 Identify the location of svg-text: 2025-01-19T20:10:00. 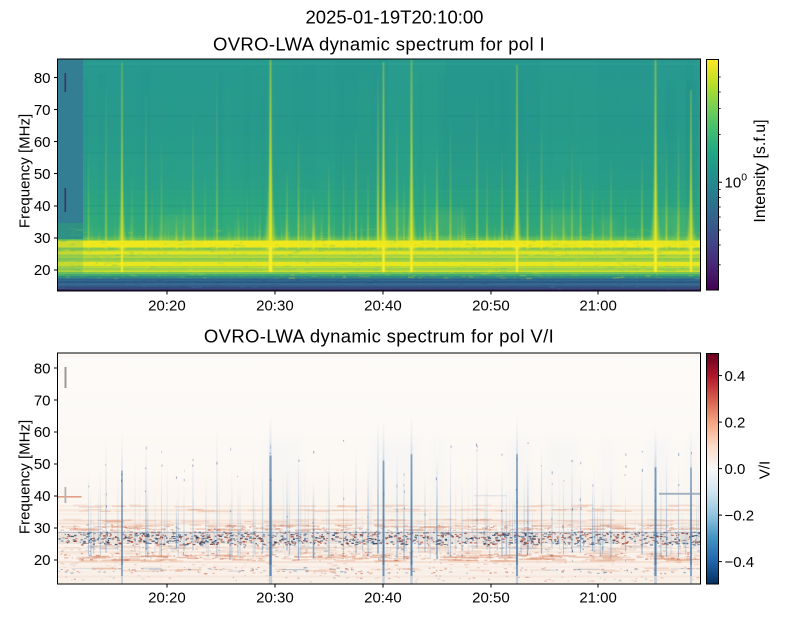
(395, 17).